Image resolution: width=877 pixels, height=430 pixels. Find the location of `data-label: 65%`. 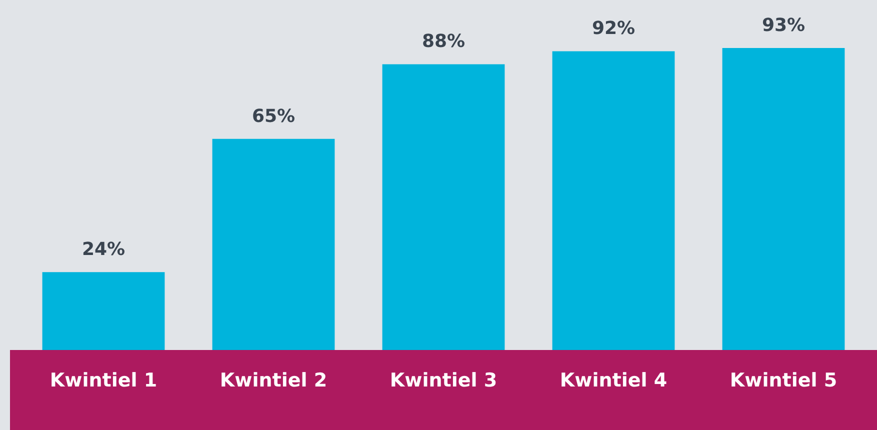

data-label: 65% is located at coordinates (274, 116).